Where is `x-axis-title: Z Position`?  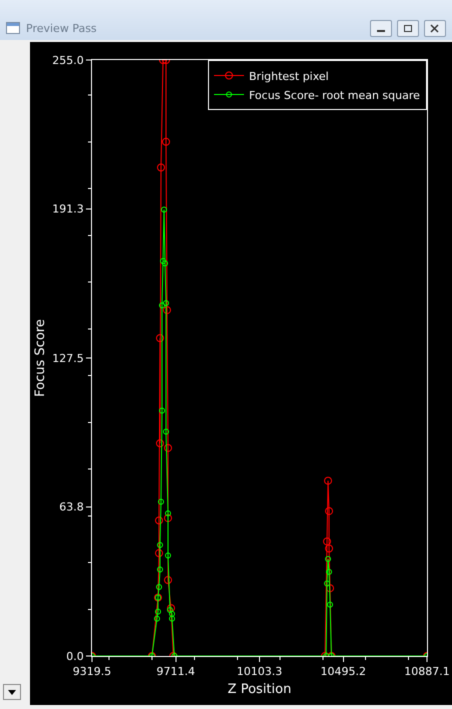
x-axis-title: Z Position is located at coordinates (260, 689).